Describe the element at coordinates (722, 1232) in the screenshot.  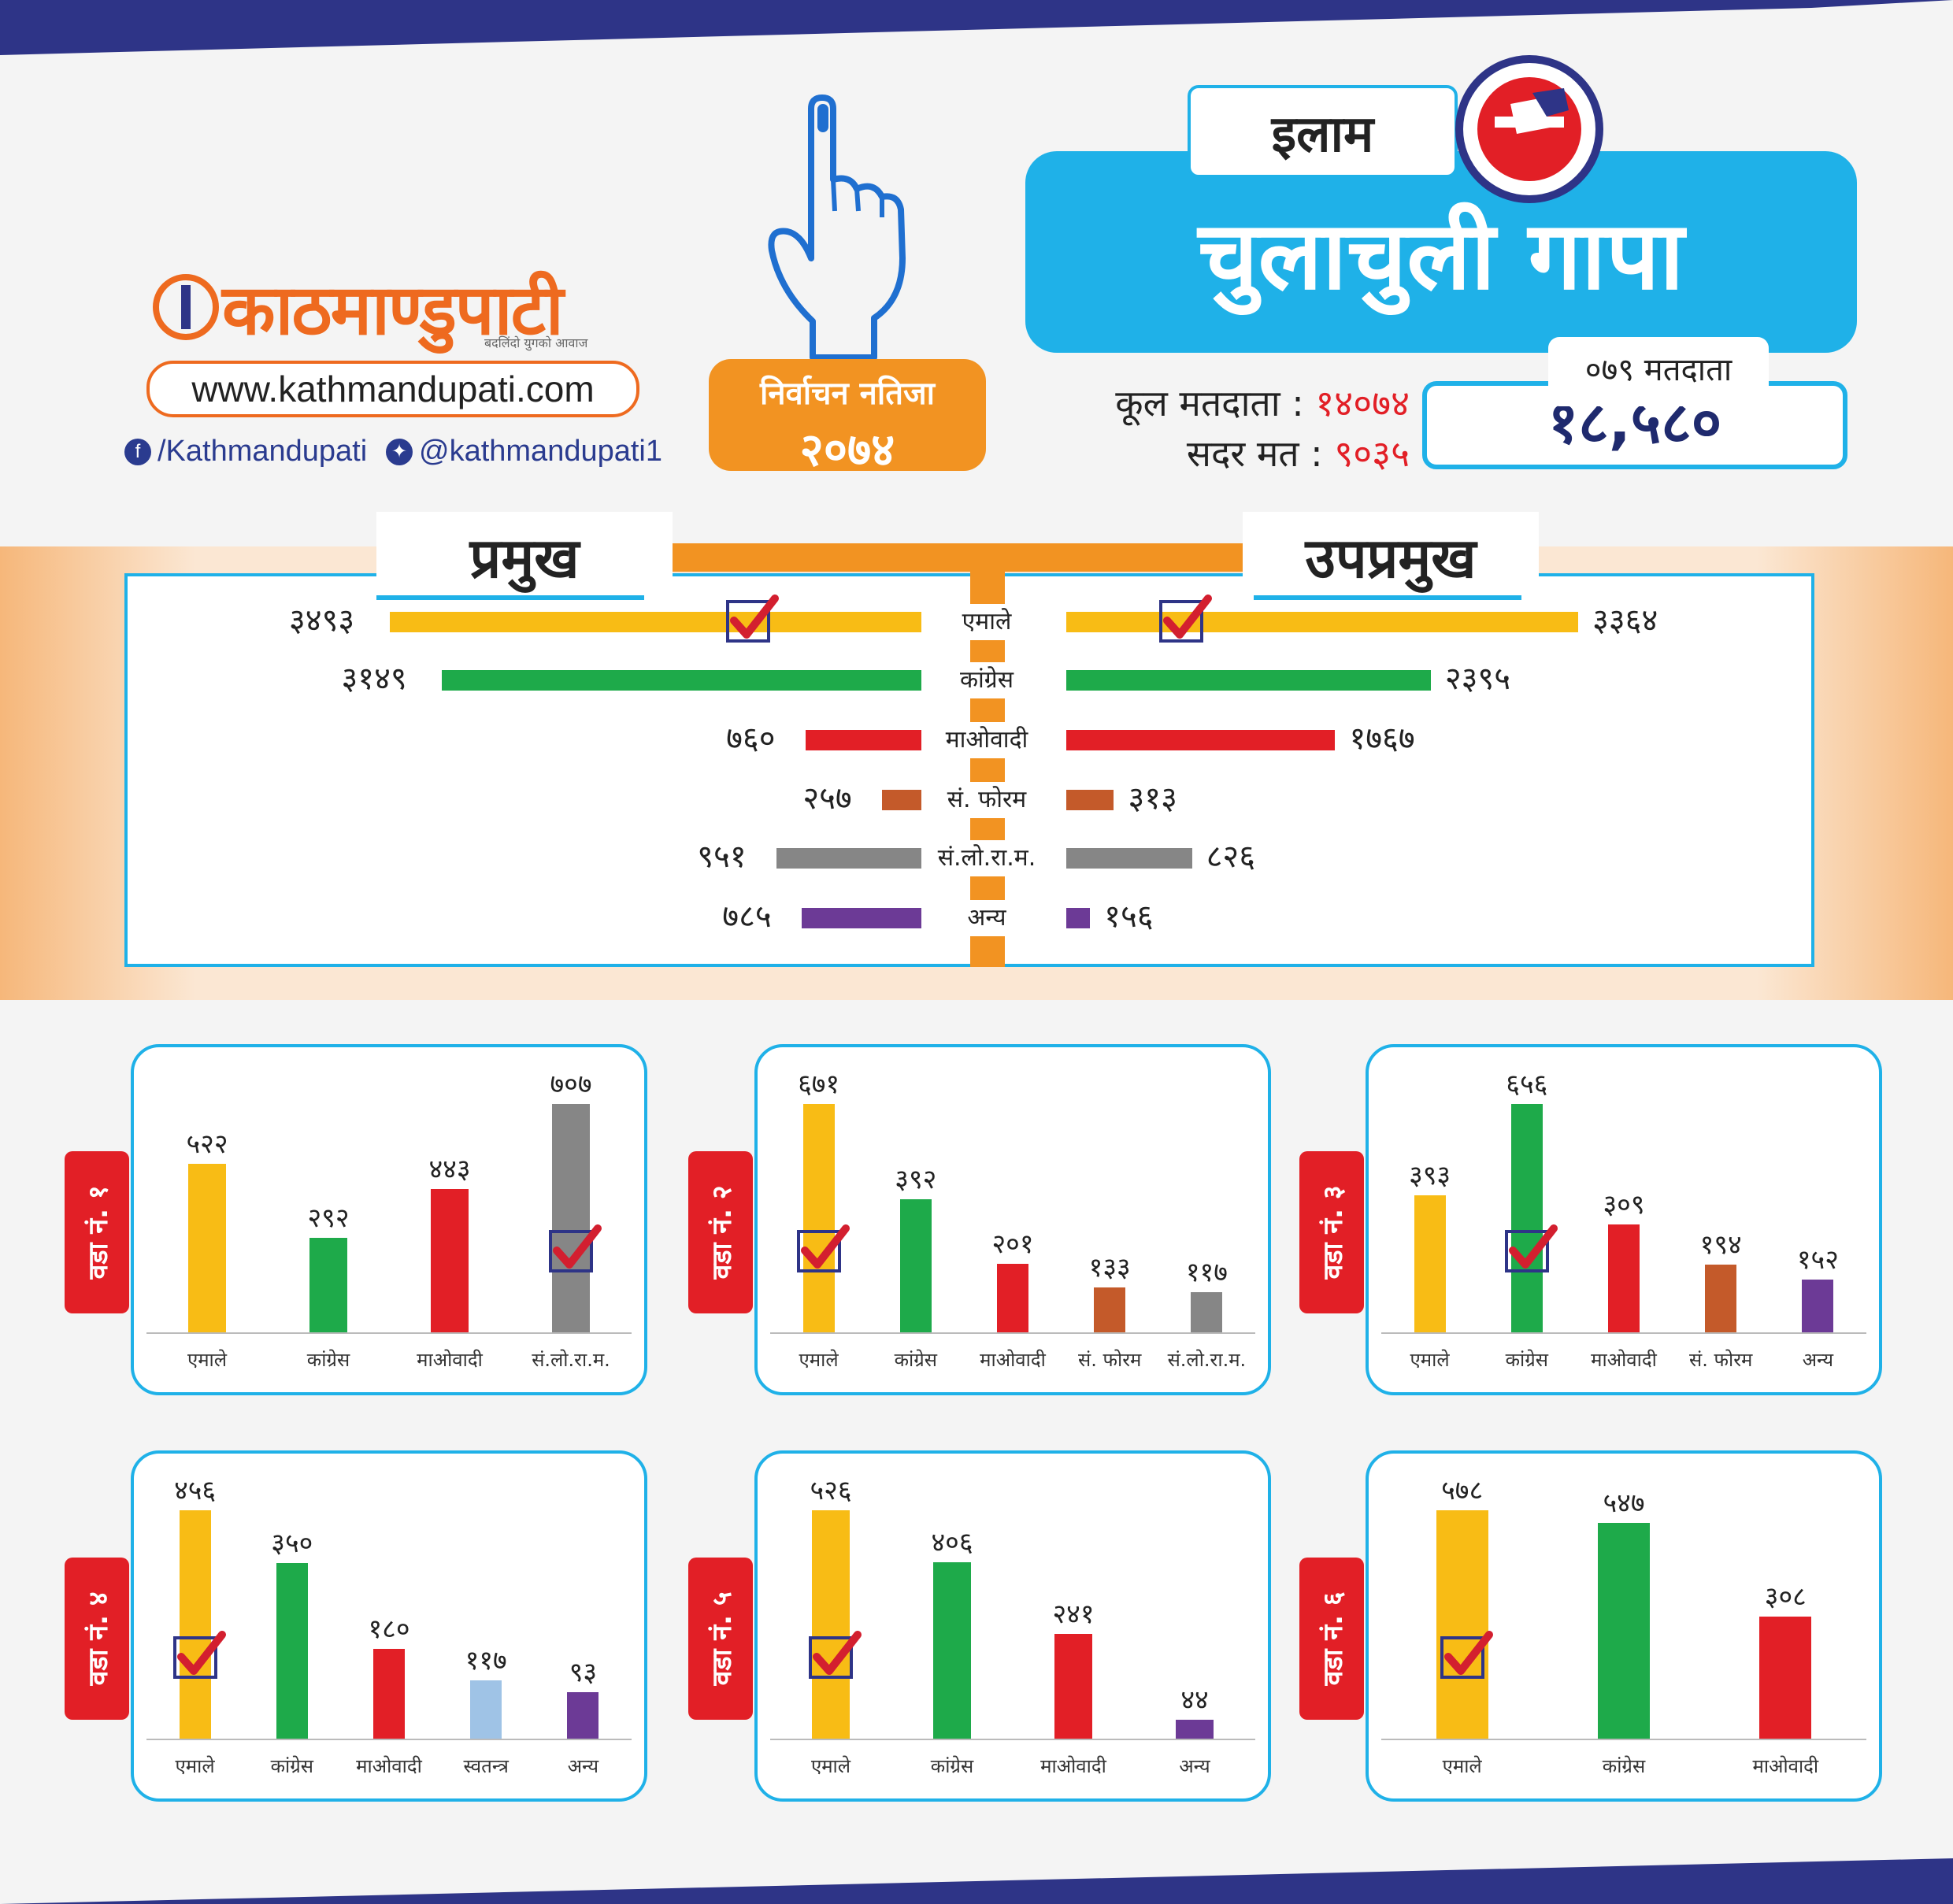
I see `ward-label: वडा नं. २` at that location.